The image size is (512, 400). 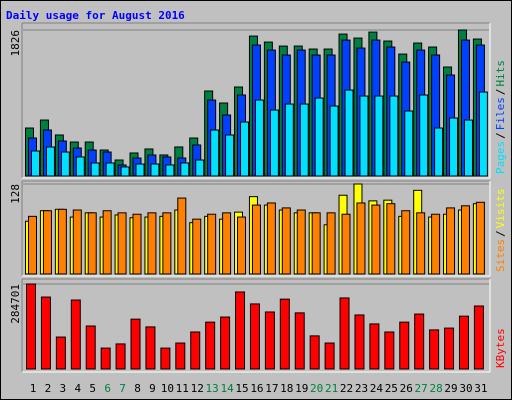 I want to click on x-tick-label: 1, so click(x=33, y=388).